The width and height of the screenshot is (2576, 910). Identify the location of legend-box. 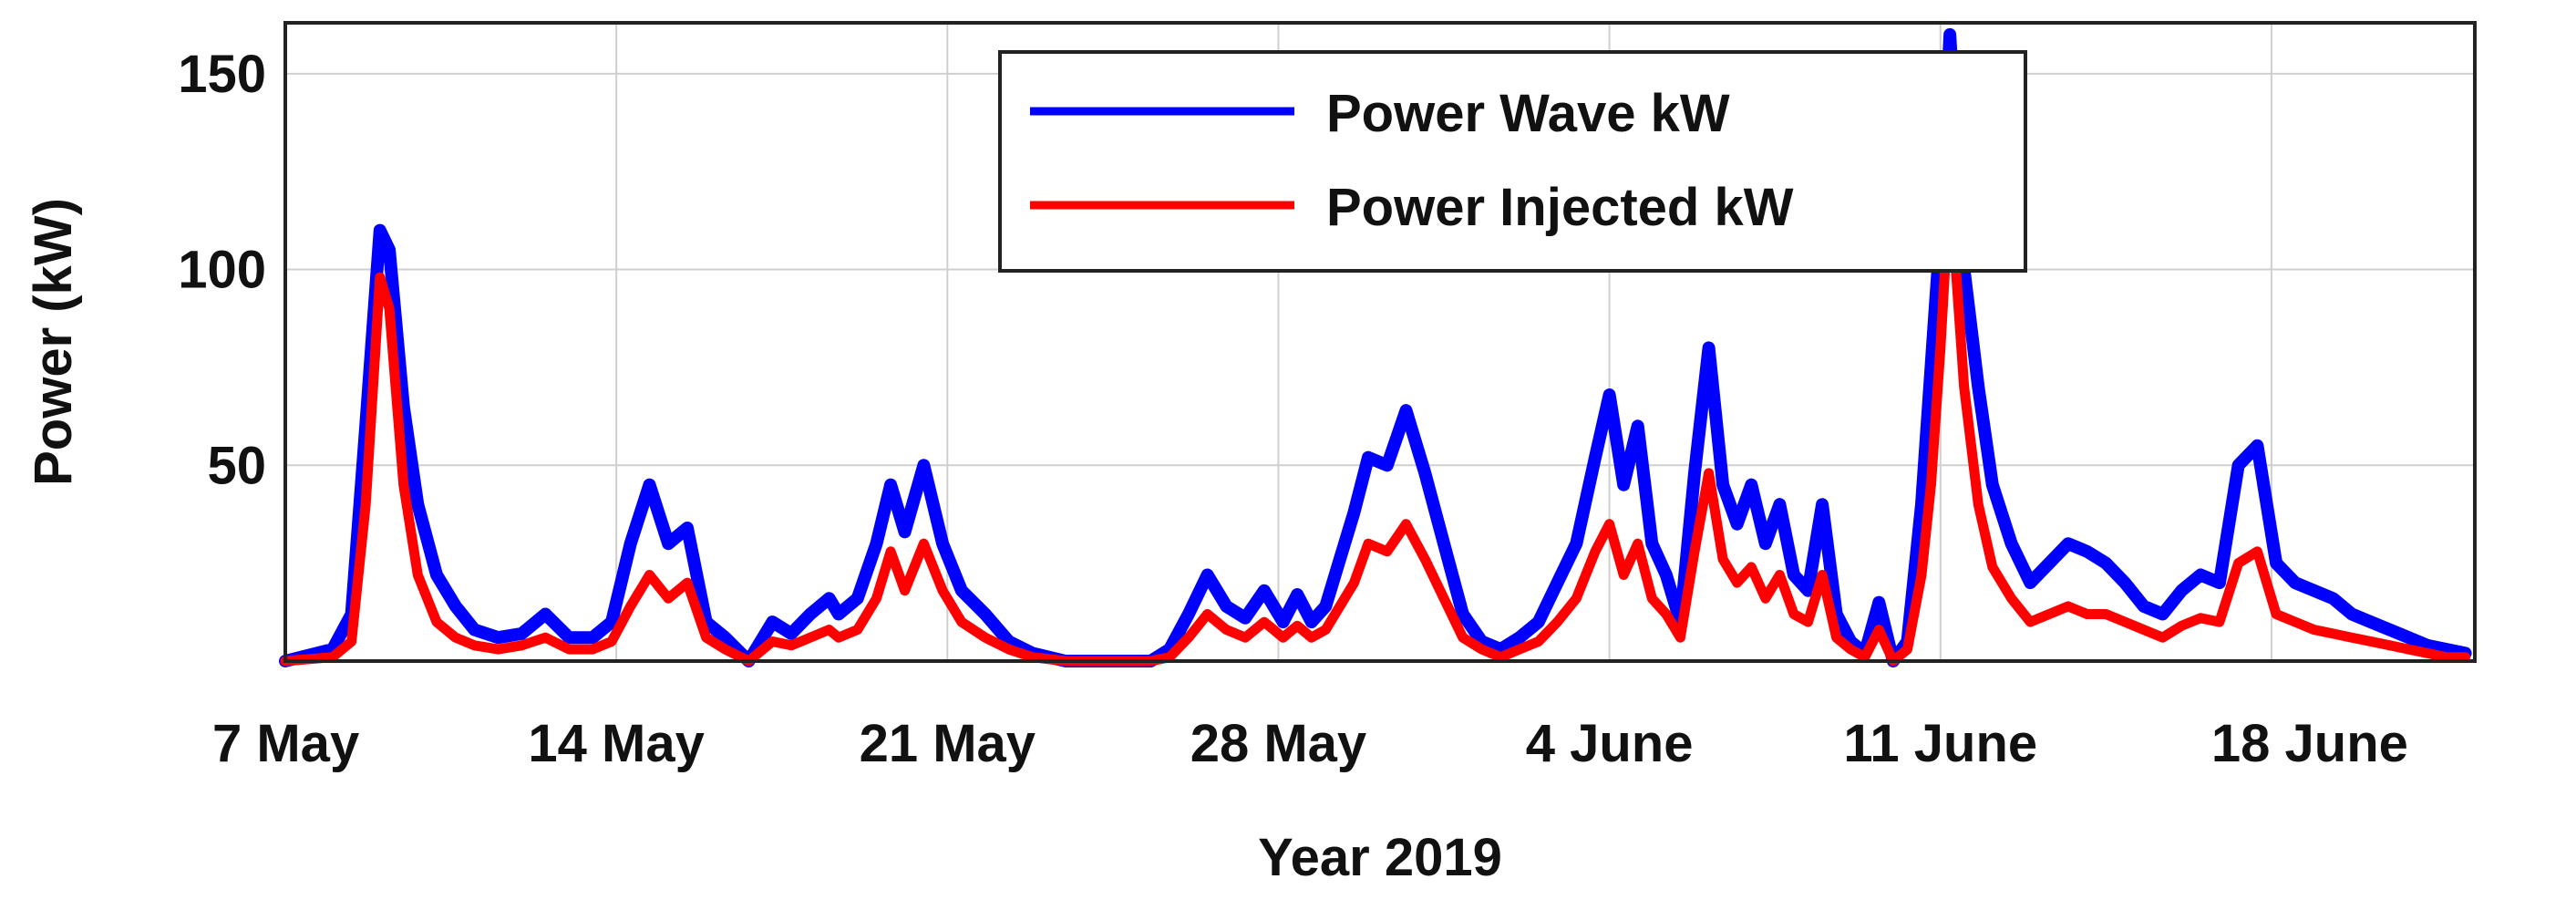
(1512, 162).